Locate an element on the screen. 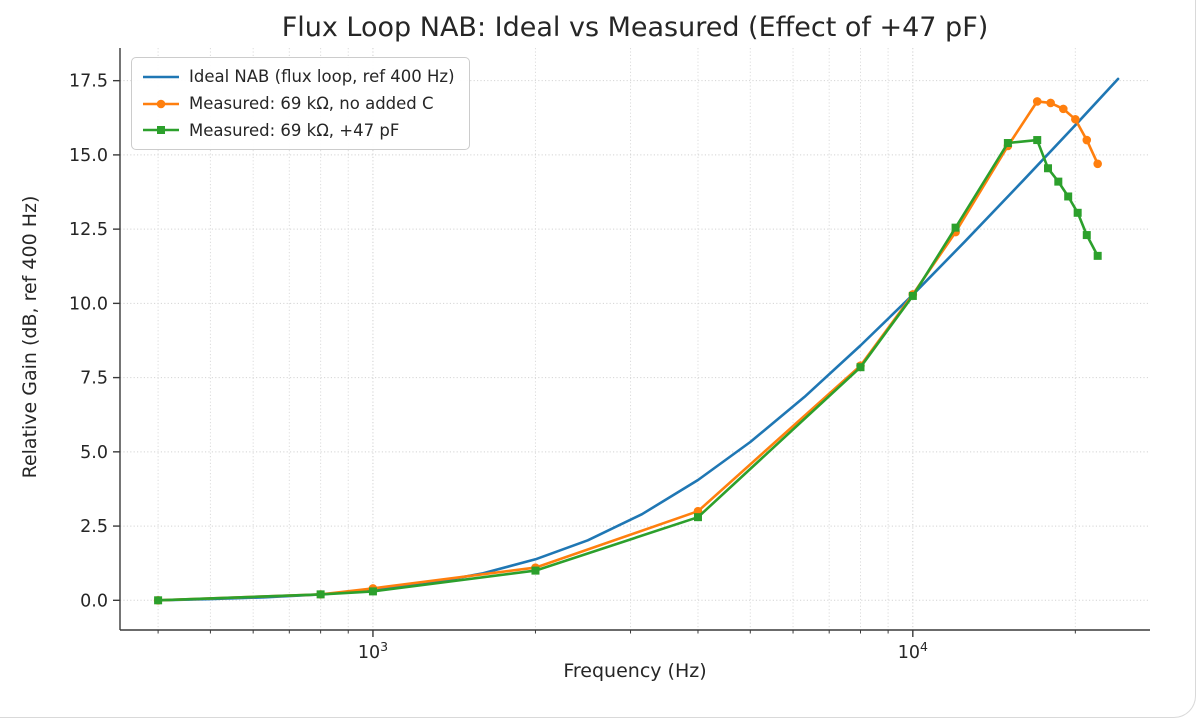 The width and height of the screenshot is (1196, 718). legend-label: Measured: 69 kΩ, no added C is located at coordinates (311, 103).